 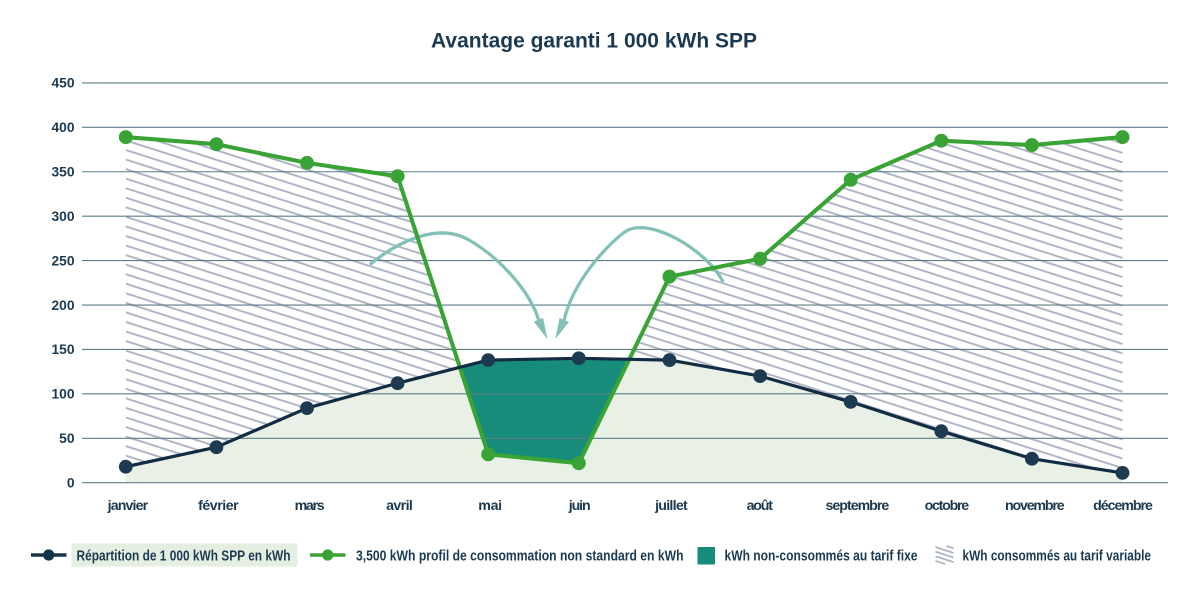 I want to click on svg-text: 300, so click(x=62, y=216).